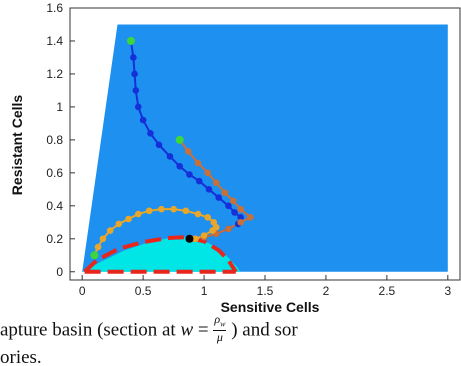 The height and width of the screenshot is (366, 461). What do you see at coordinates (59, 272) in the screenshot?
I see `y-tick-label: 0` at bounding box center [59, 272].